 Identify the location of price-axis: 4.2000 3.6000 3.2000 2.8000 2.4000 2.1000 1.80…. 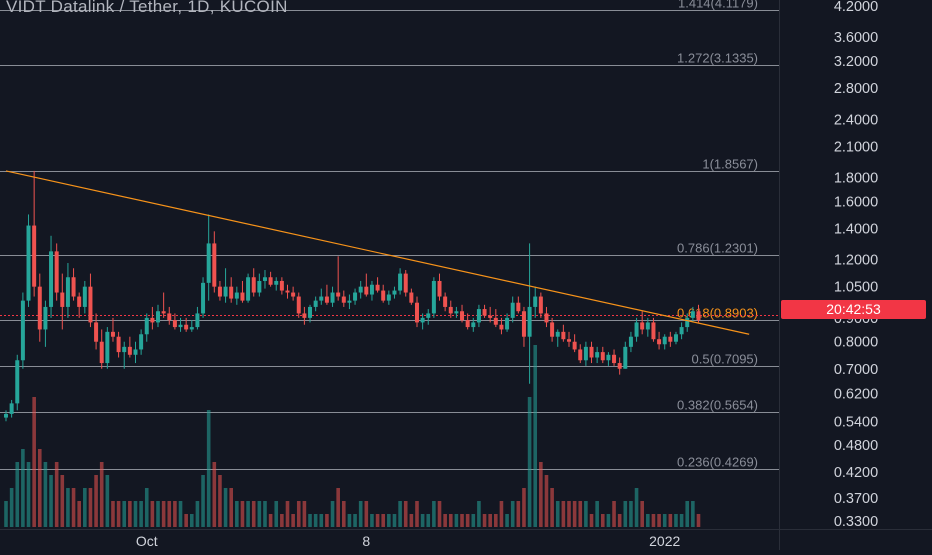
(828, 275).